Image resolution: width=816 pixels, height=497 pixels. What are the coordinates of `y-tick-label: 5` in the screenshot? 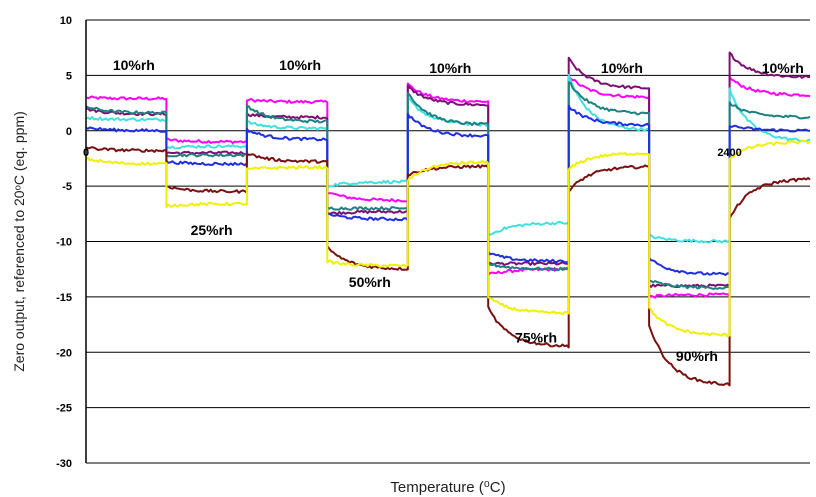 It's located at (69, 76).